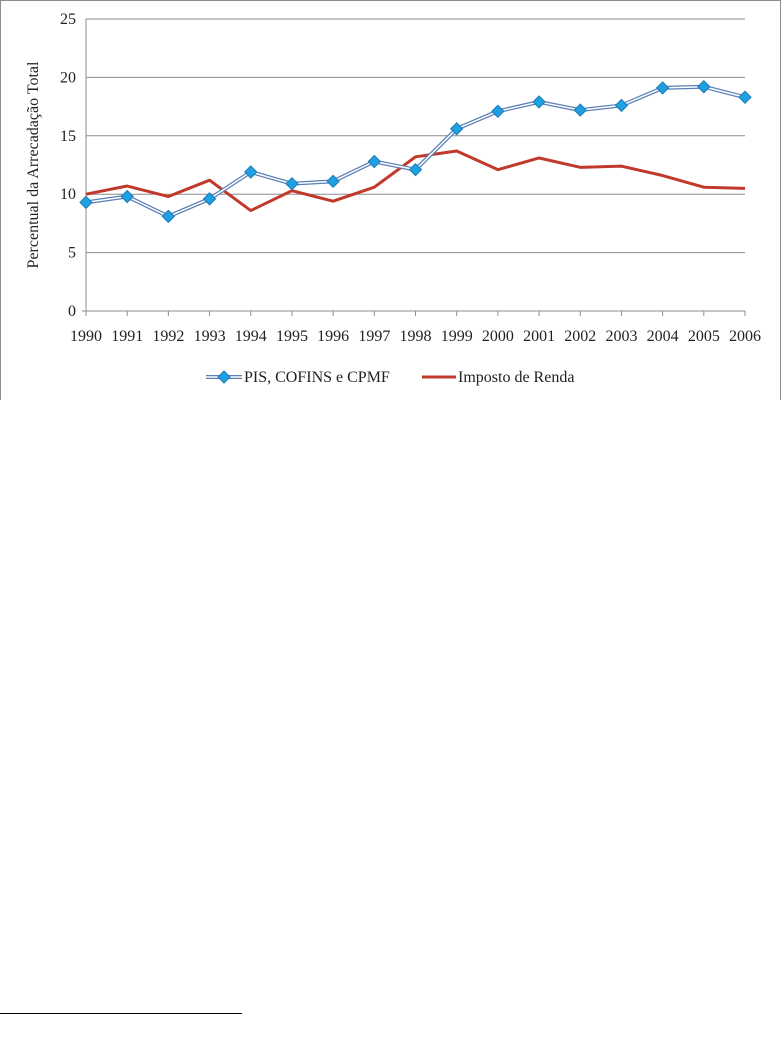  Describe the element at coordinates (72, 311) in the screenshot. I see `y-tick-label: 0` at that location.